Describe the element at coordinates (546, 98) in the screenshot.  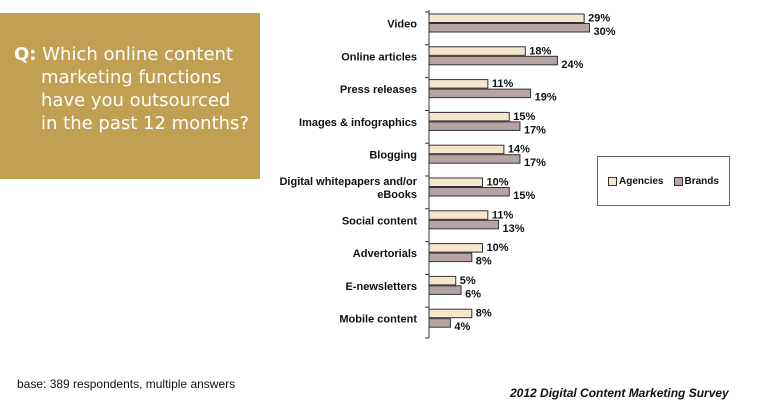
I see `data-label: 19%` at that location.